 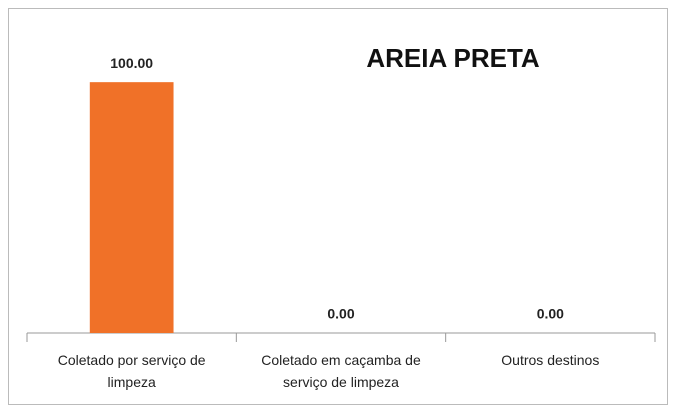 What do you see at coordinates (131, 208) in the screenshot?
I see `bar` at bounding box center [131, 208].